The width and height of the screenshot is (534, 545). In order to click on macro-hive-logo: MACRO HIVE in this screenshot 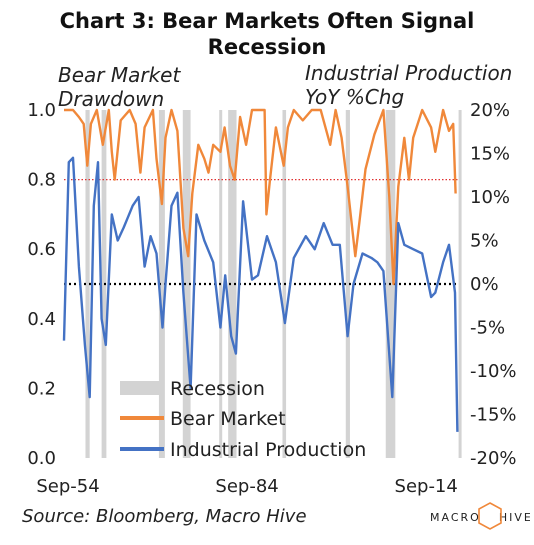, I will do `click(480, 516)`.